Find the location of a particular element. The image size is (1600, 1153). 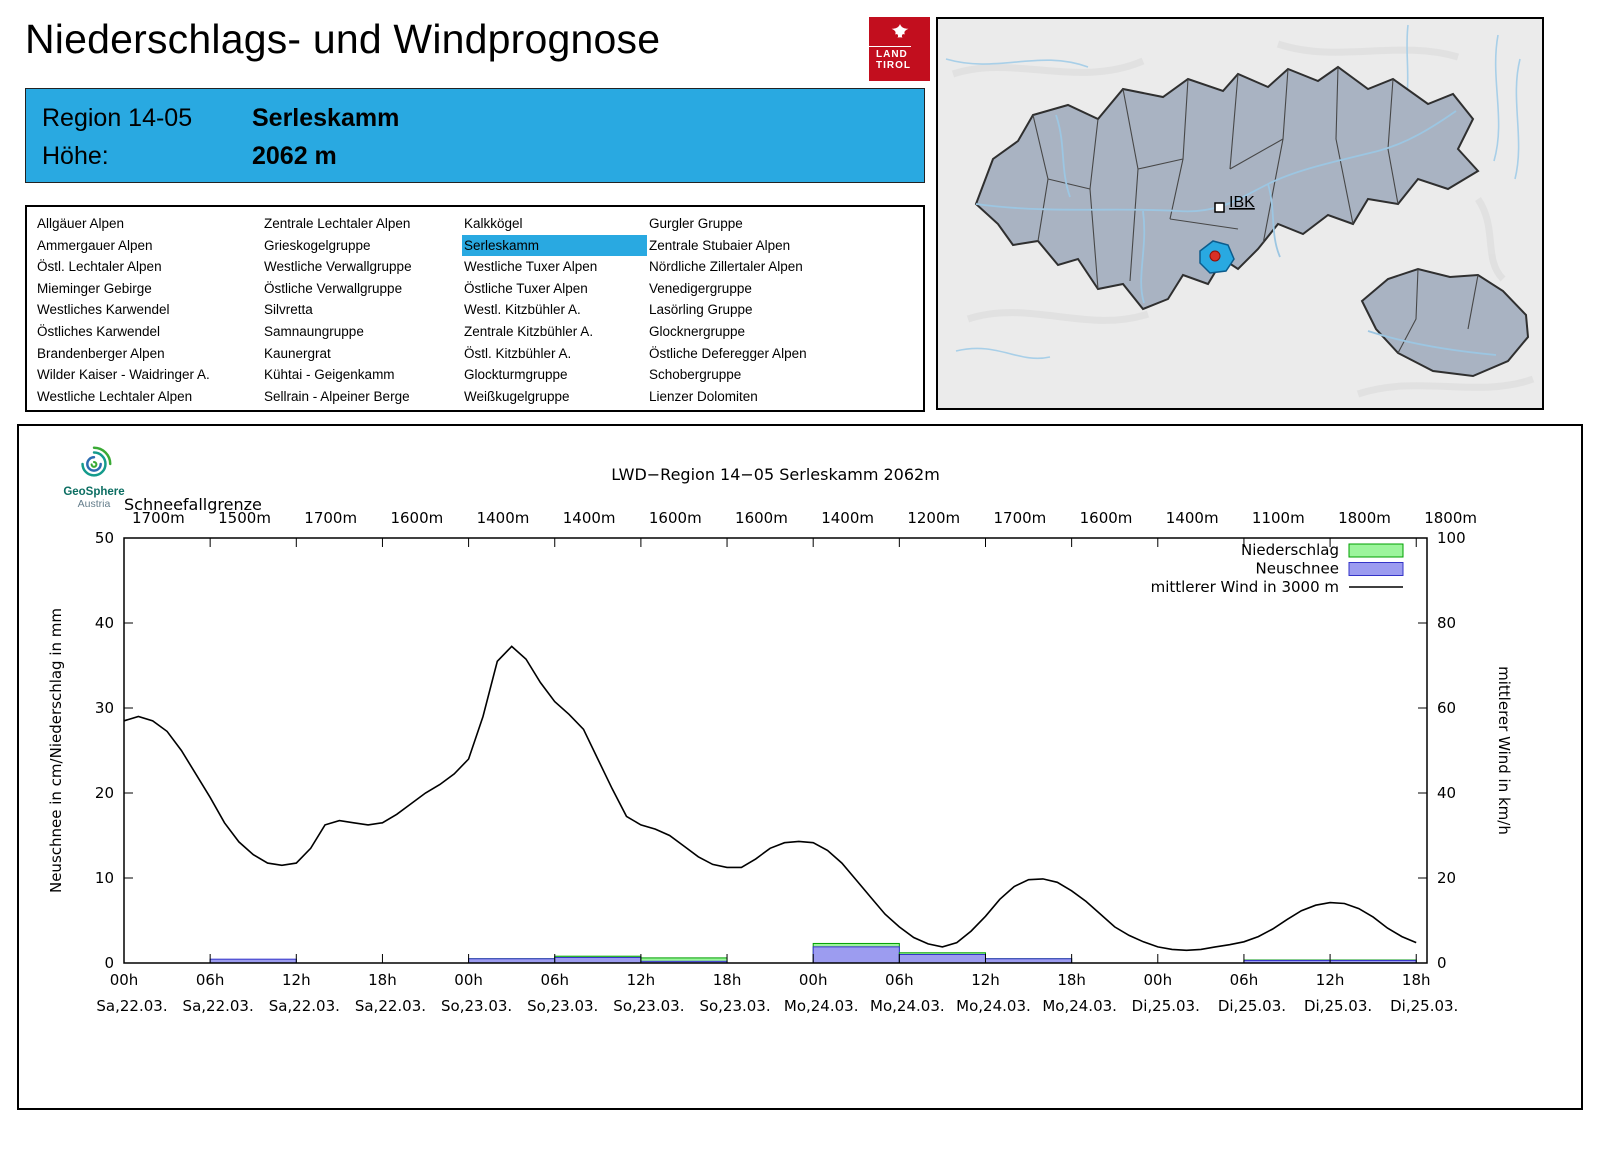

region-list-item: Östliche Verwallgruppe is located at coordinates (333, 288).